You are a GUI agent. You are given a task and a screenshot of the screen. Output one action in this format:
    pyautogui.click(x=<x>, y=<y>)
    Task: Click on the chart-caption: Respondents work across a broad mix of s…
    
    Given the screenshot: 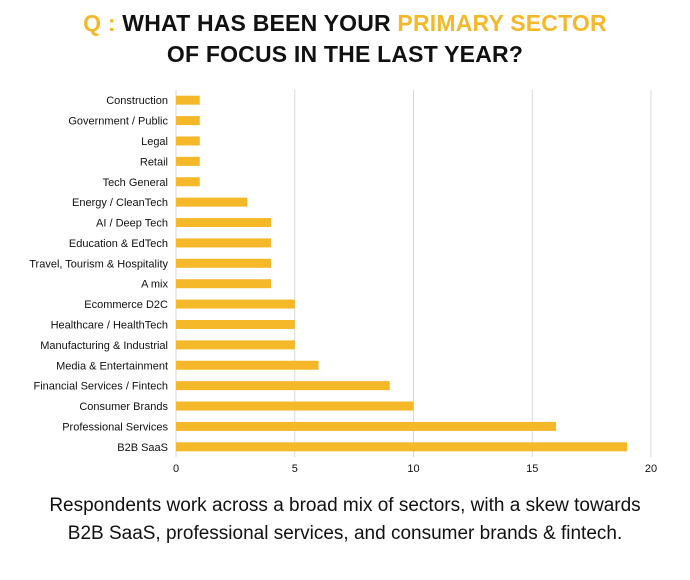 What is the action you would take?
    pyautogui.click(x=345, y=519)
    